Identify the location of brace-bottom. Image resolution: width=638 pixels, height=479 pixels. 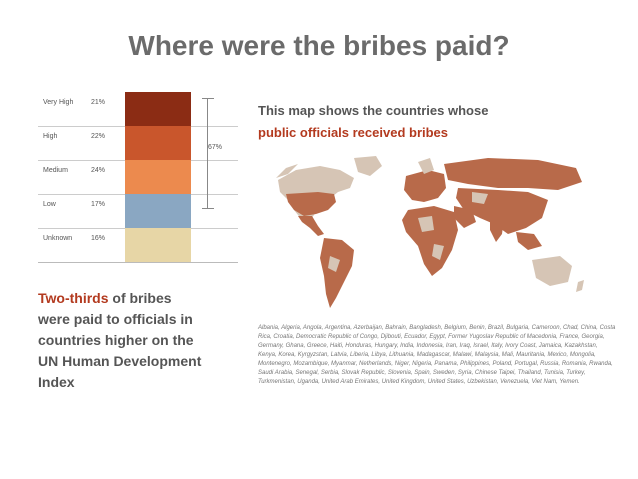
(208, 208).